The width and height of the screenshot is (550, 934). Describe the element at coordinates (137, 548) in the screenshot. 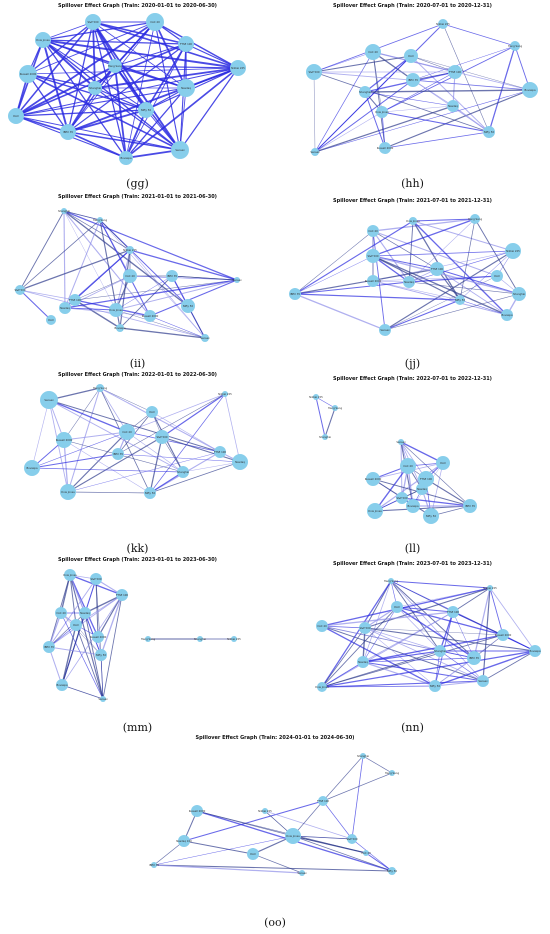

I see `panel-label: (kk)` at that location.